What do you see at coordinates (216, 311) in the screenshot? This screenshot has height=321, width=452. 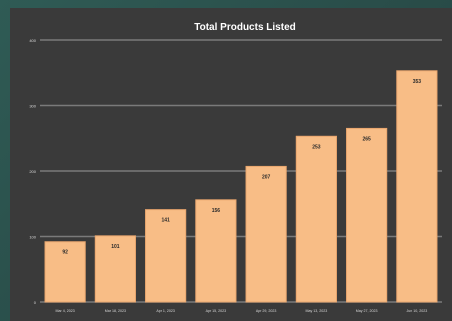 I see `x-tick-label: Apr 15, 2023` at bounding box center [216, 311].